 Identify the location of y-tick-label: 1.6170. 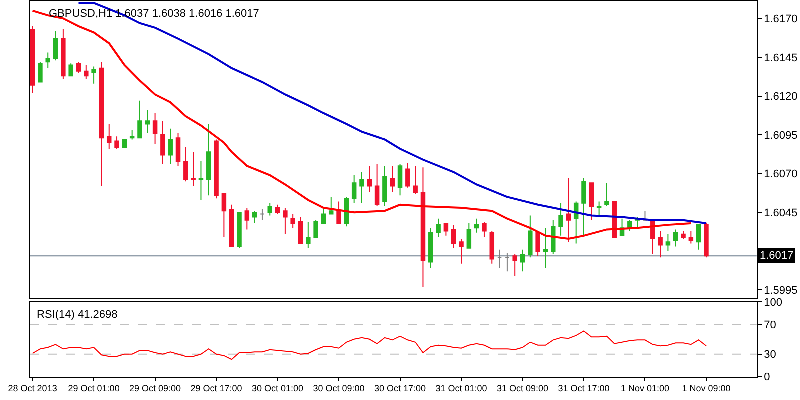
(781, 20).